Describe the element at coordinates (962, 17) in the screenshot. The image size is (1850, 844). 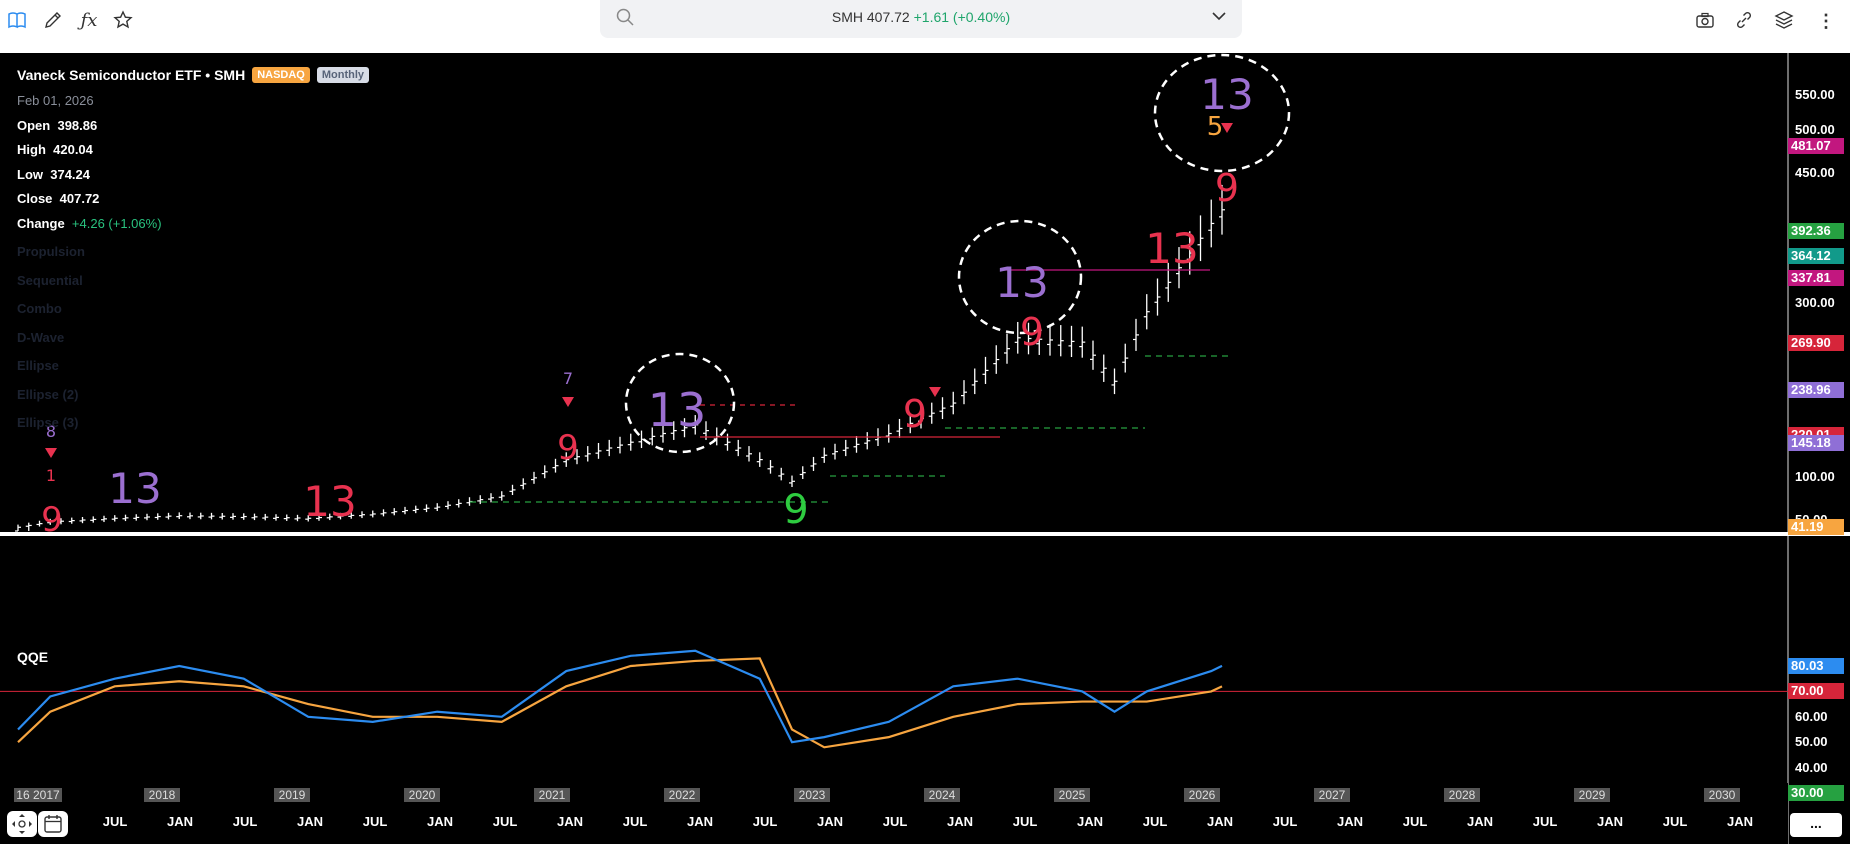
I see `symbol-change: +1.61 (+0.40%)` at that location.